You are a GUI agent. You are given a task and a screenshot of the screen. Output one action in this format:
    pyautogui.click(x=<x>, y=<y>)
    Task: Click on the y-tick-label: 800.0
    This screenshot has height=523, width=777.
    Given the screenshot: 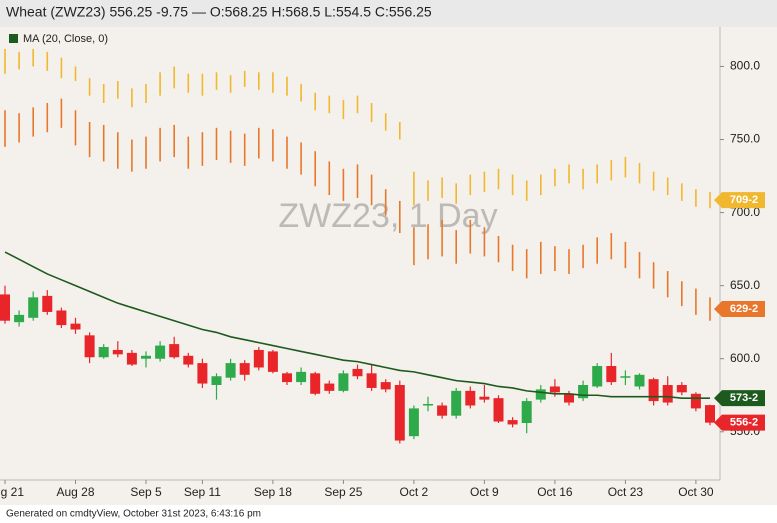 What is the action you would take?
    pyautogui.click(x=745, y=66)
    